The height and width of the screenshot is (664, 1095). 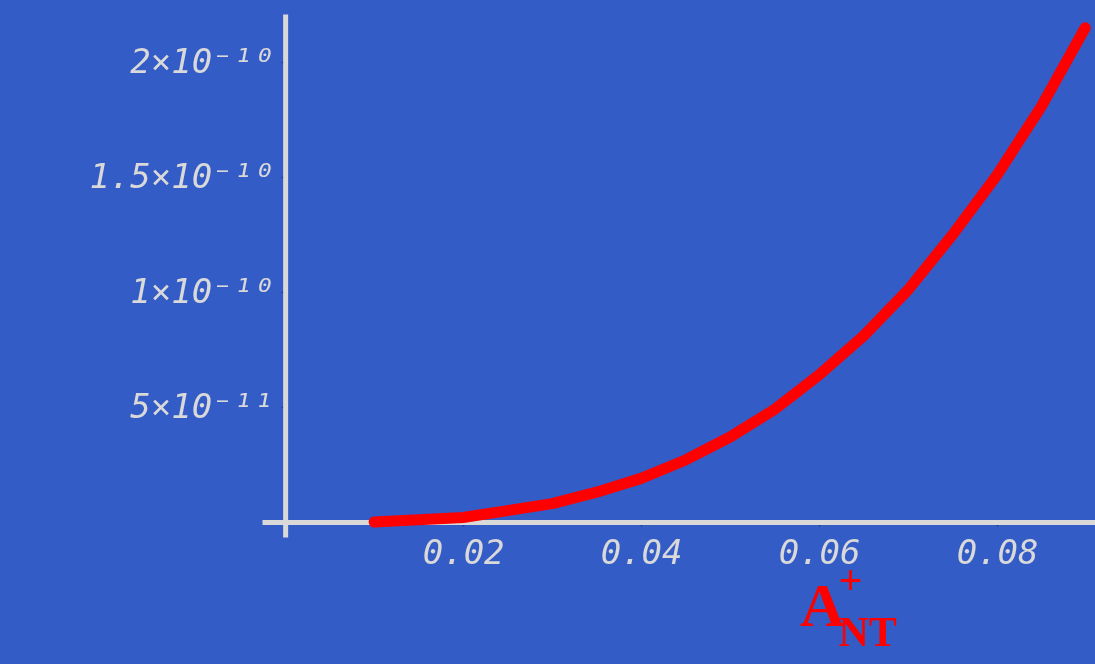 What do you see at coordinates (202, 60) in the screenshot?
I see `y-tick-label: 2×10⁻¹⁰` at bounding box center [202, 60].